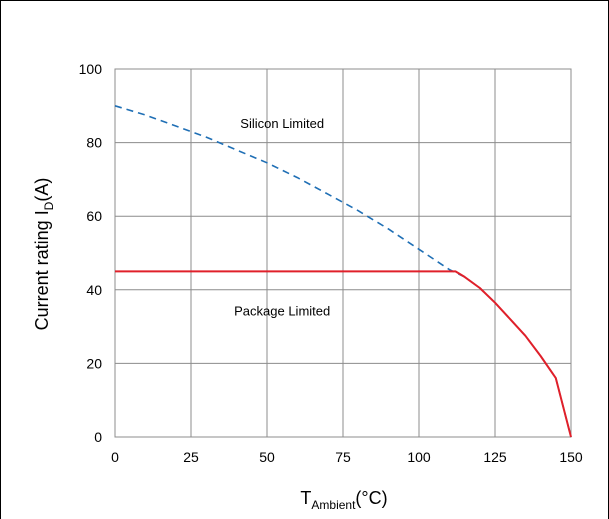 The height and width of the screenshot is (519, 609). Describe the element at coordinates (91, 69) in the screenshot. I see `y-tick-label: 100` at that location.